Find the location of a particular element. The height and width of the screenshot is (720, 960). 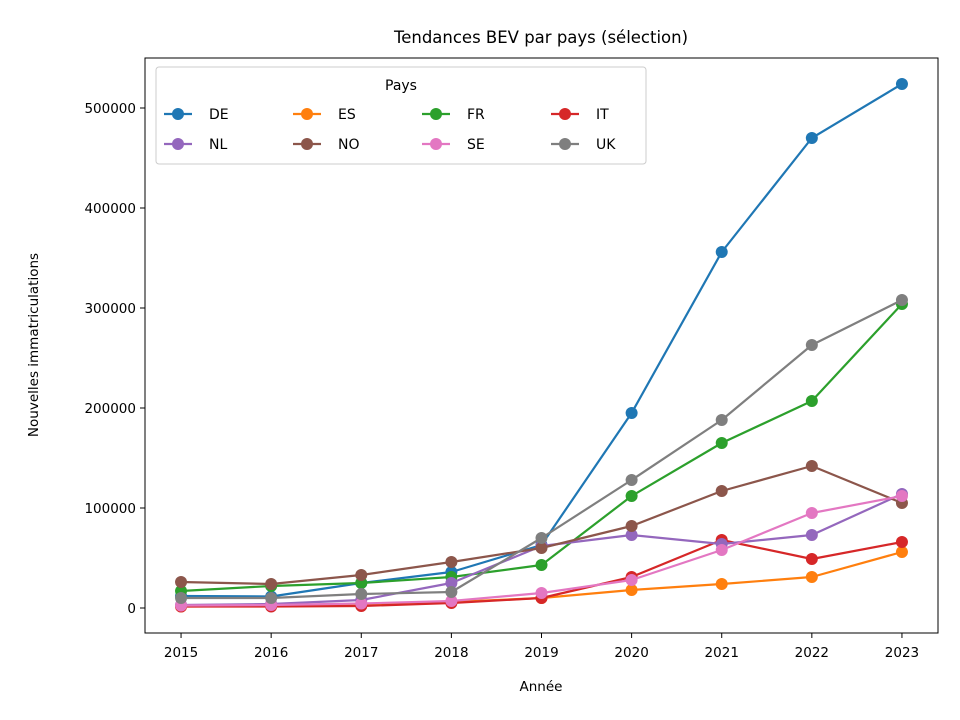

y-tick-label: 200000 is located at coordinates (110, 409).